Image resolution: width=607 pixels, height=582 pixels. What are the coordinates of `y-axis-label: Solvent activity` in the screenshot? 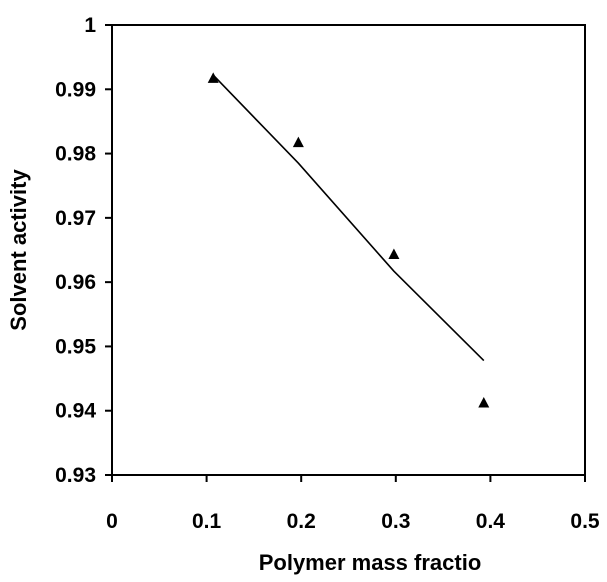 It's located at (18, 250).